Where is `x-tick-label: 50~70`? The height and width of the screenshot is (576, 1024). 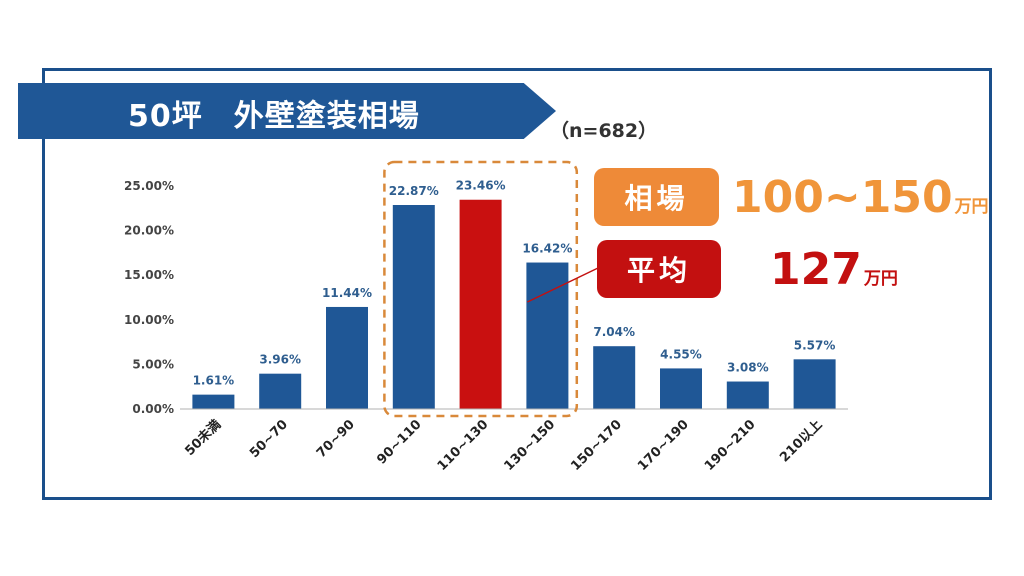
x-tick-label: 50~70 is located at coordinates (269, 439).